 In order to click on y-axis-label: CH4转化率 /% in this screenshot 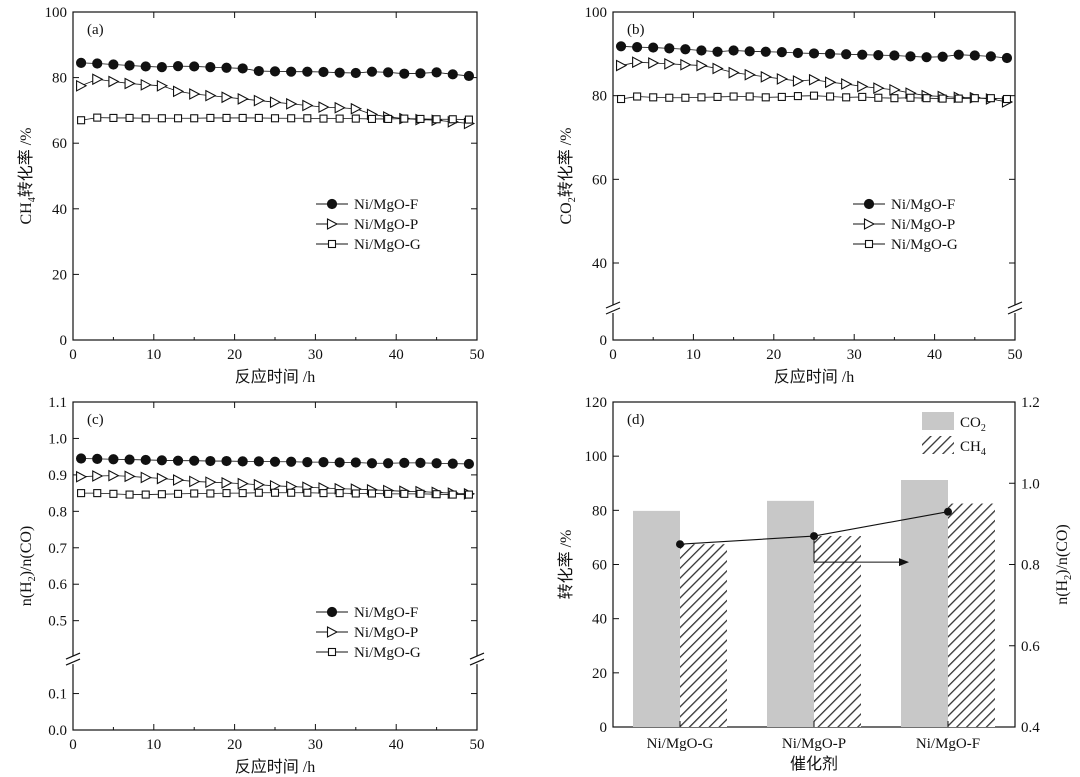, I will do `click(27, 175)`.